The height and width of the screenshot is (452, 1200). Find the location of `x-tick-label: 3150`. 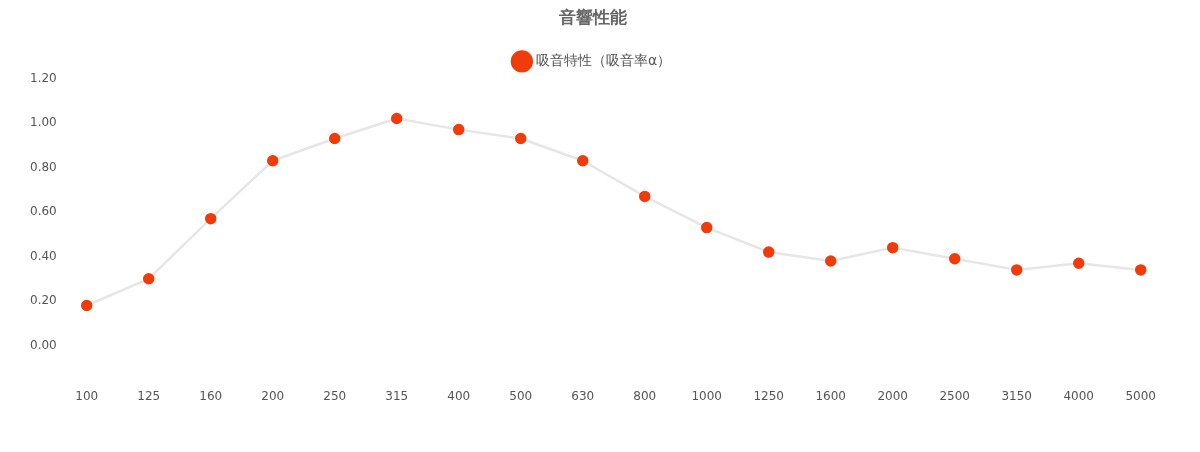

x-tick-label: 3150 is located at coordinates (1016, 395).